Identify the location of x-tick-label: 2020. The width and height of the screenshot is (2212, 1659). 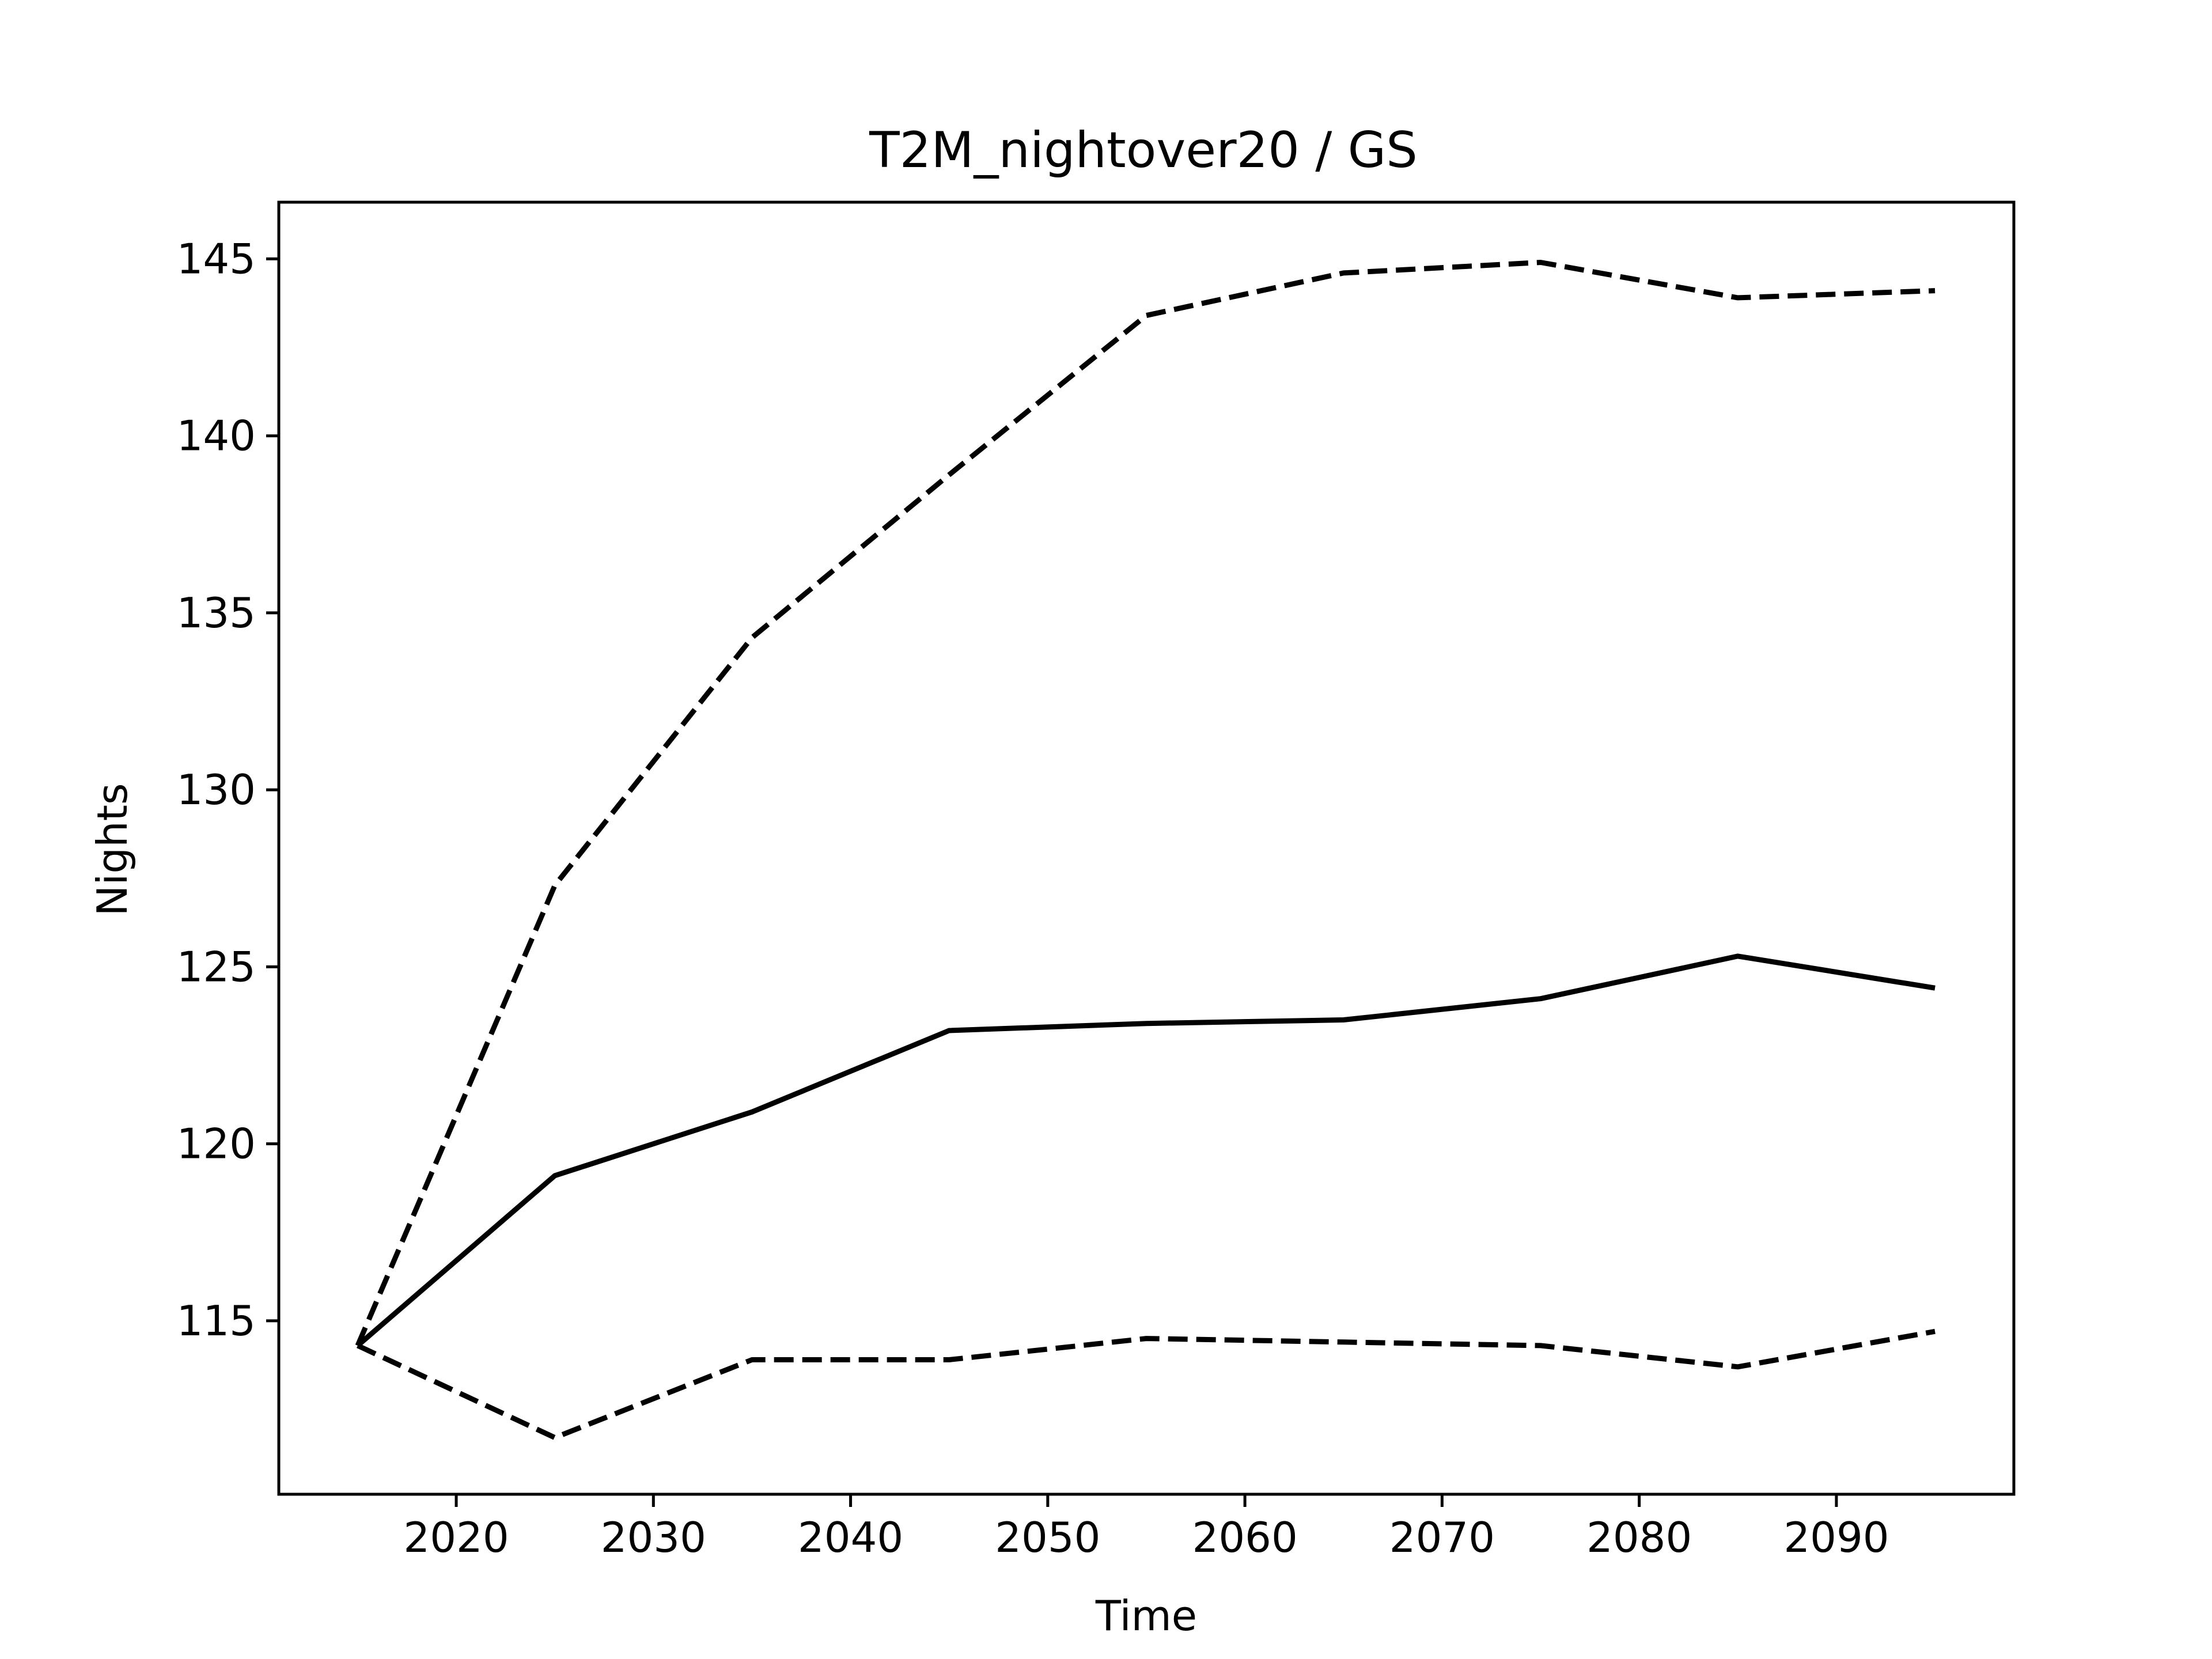
(456, 1537).